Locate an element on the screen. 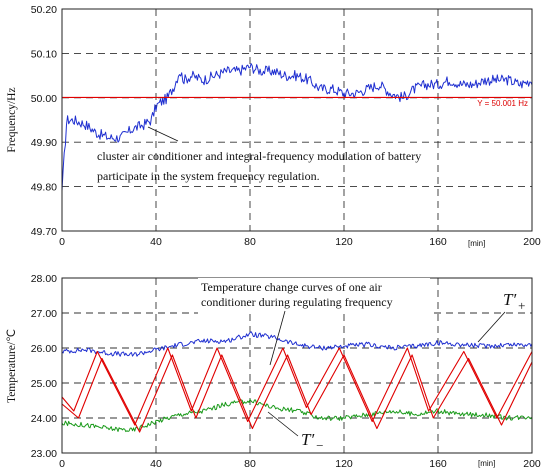 The height and width of the screenshot is (473, 550). t-plus-pointer is located at coordinates (491, 327).